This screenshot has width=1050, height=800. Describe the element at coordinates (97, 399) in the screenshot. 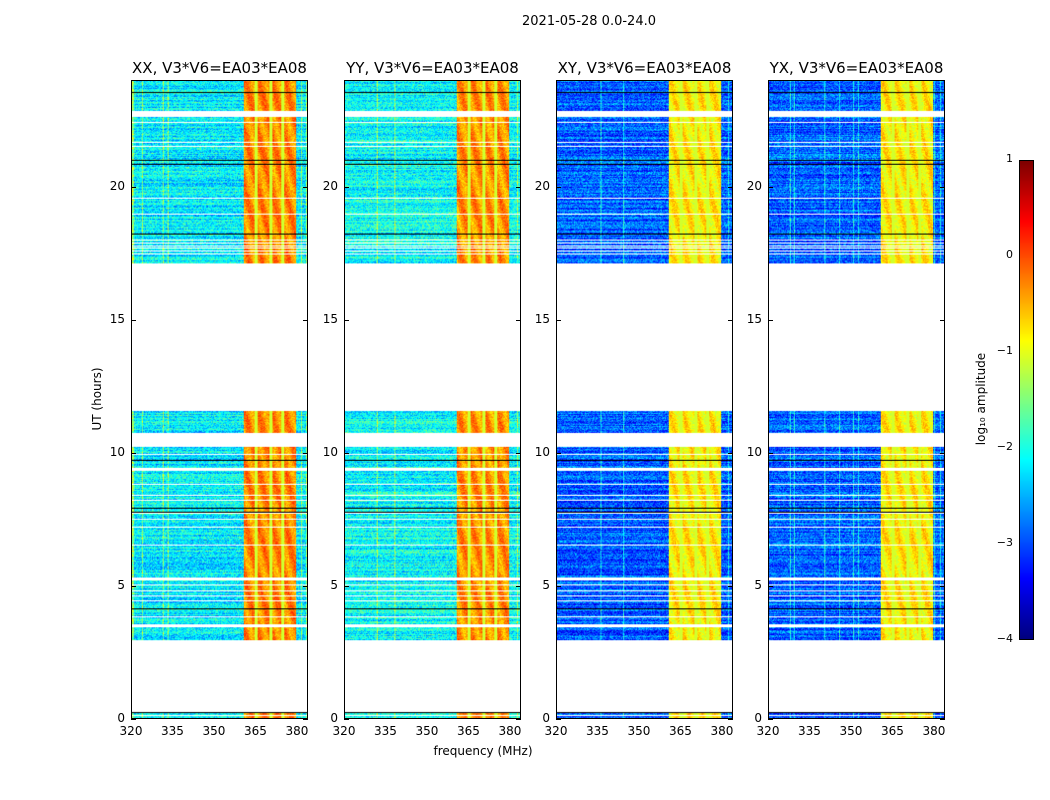

I see `y-axis-label: UT (hours)` at that location.